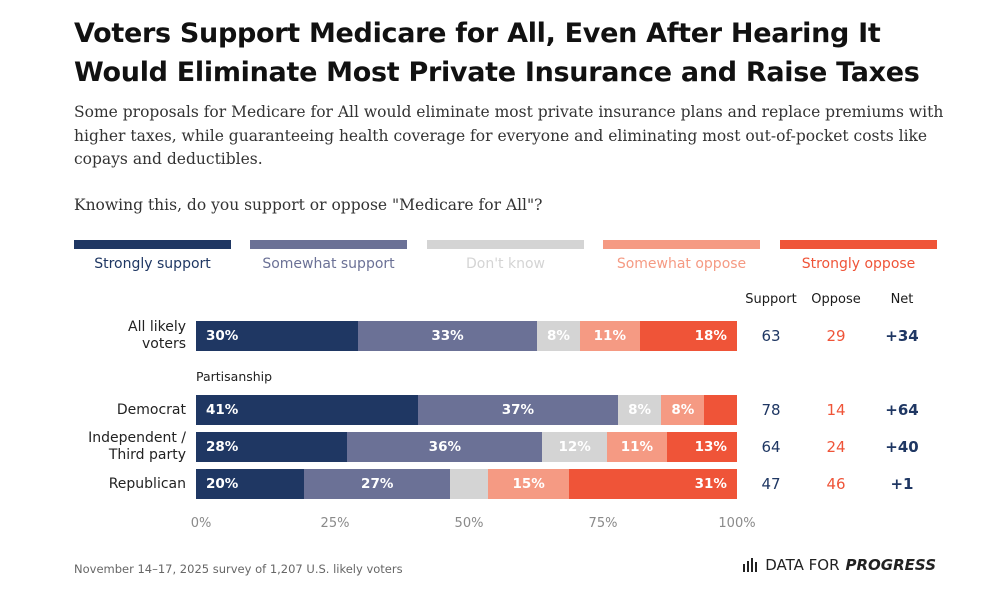 The width and height of the screenshot is (989, 600). What do you see at coordinates (737, 523) in the screenshot?
I see `x-tick-label: 100%` at bounding box center [737, 523].